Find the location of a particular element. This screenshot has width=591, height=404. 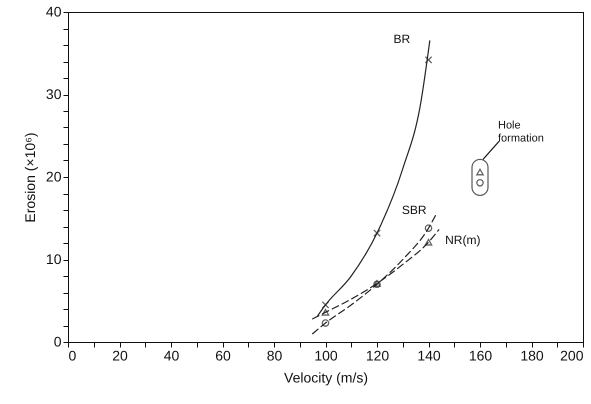

x-tick-label: 160 is located at coordinates (480, 356).